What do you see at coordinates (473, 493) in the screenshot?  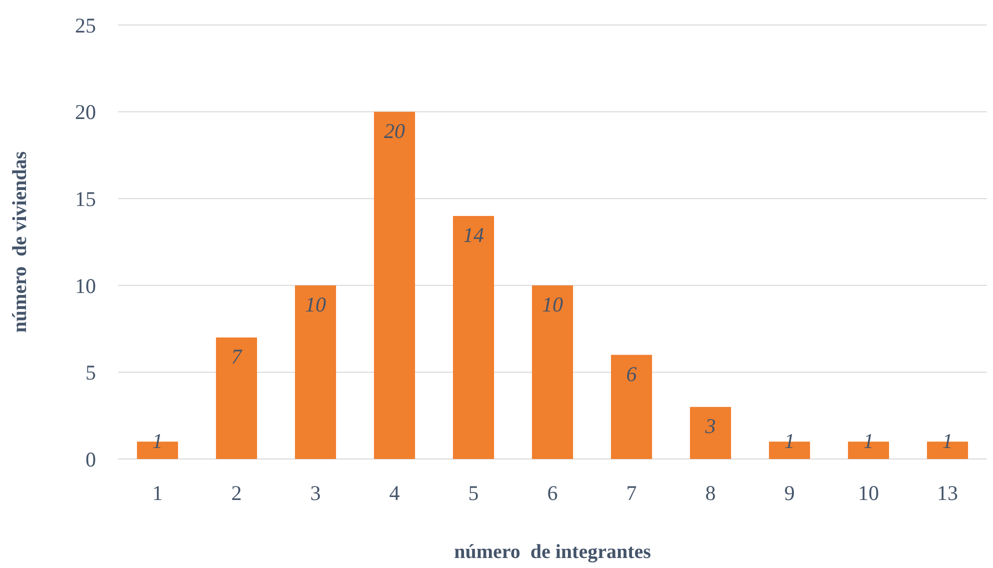 I see `x-tick-label: 5` at bounding box center [473, 493].